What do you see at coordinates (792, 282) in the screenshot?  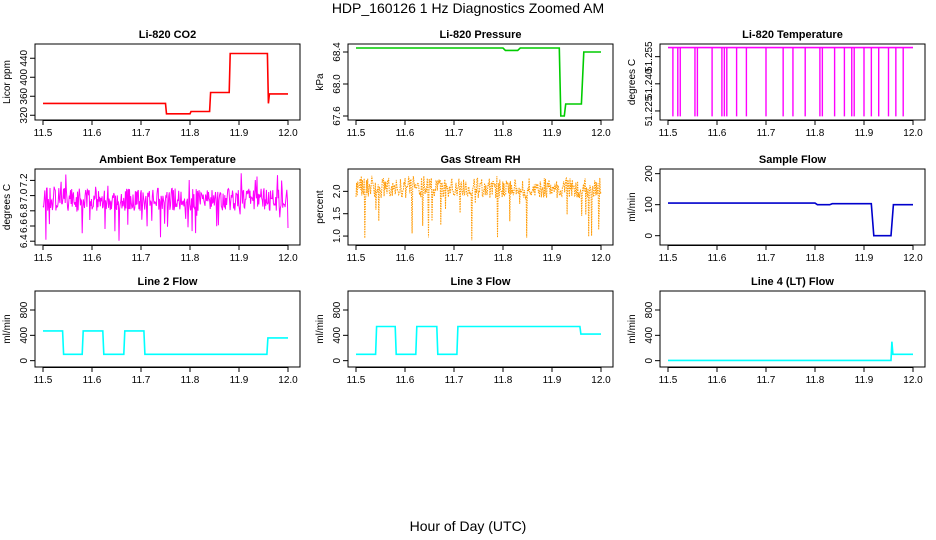 I see `panel-title: Line 4 (LT) Flow` at bounding box center [792, 282].